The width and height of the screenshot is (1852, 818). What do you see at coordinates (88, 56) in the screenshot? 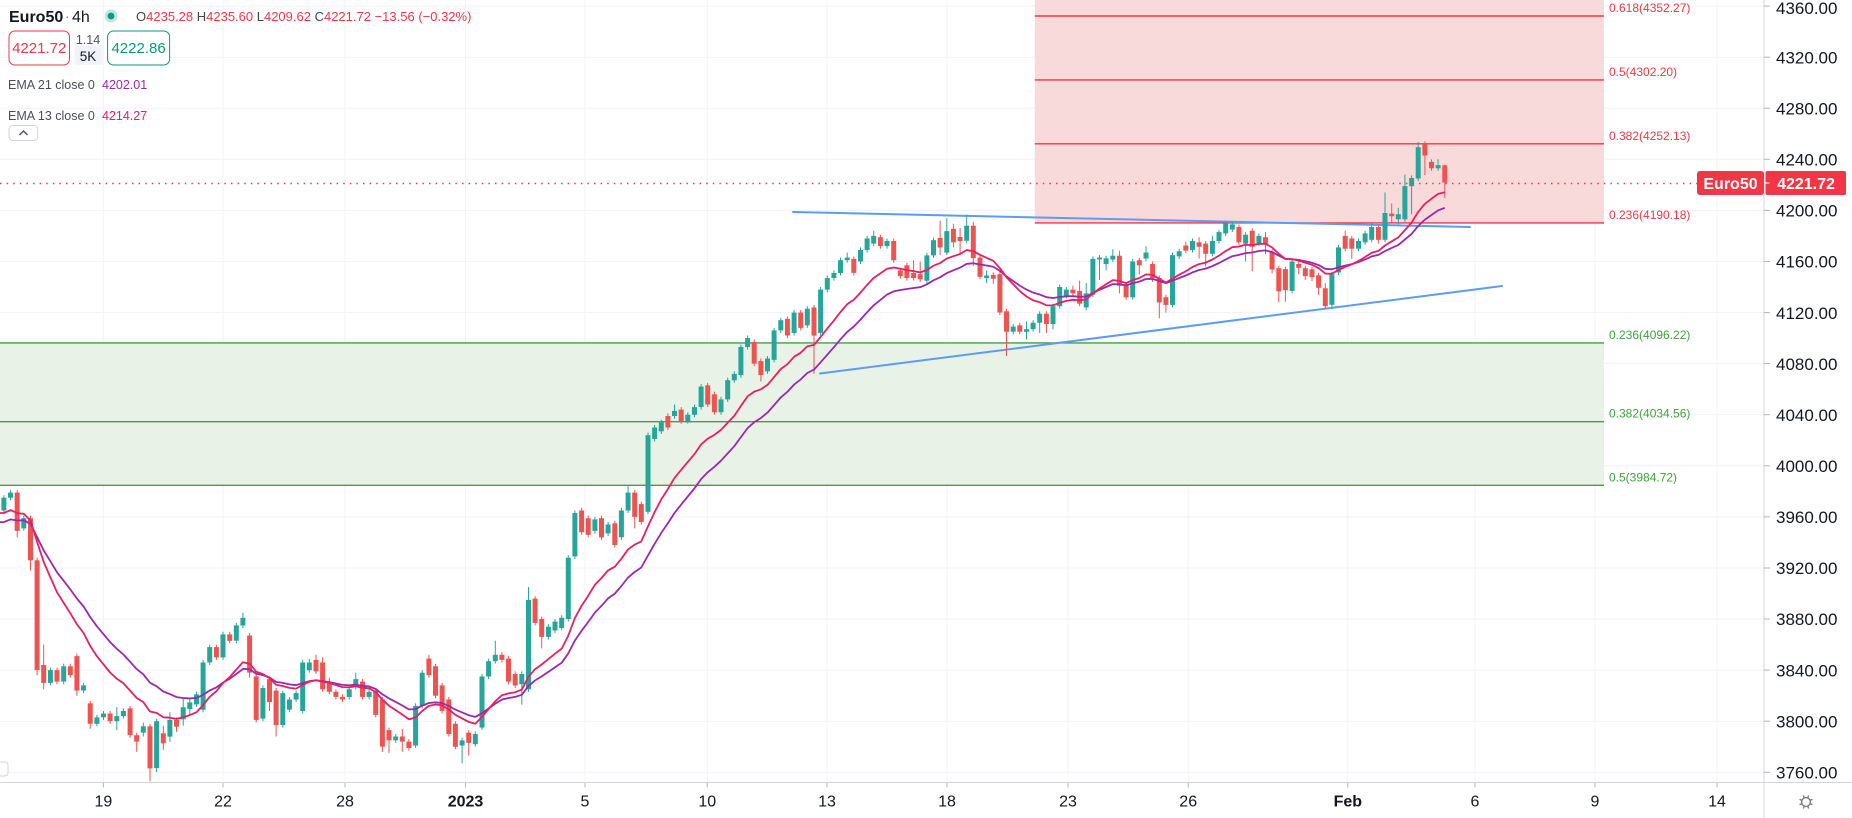
I see `svg-text: 5K` at bounding box center [88, 56].